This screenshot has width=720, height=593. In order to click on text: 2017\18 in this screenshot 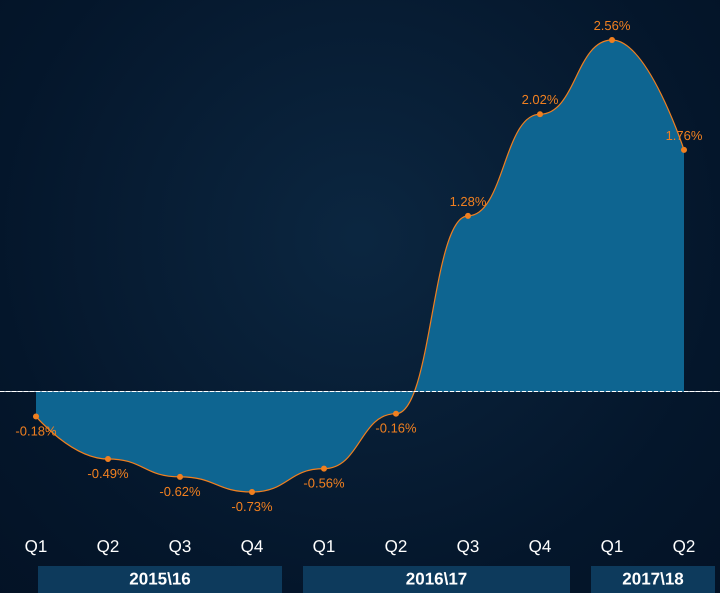, I will do `click(653, 579)`.